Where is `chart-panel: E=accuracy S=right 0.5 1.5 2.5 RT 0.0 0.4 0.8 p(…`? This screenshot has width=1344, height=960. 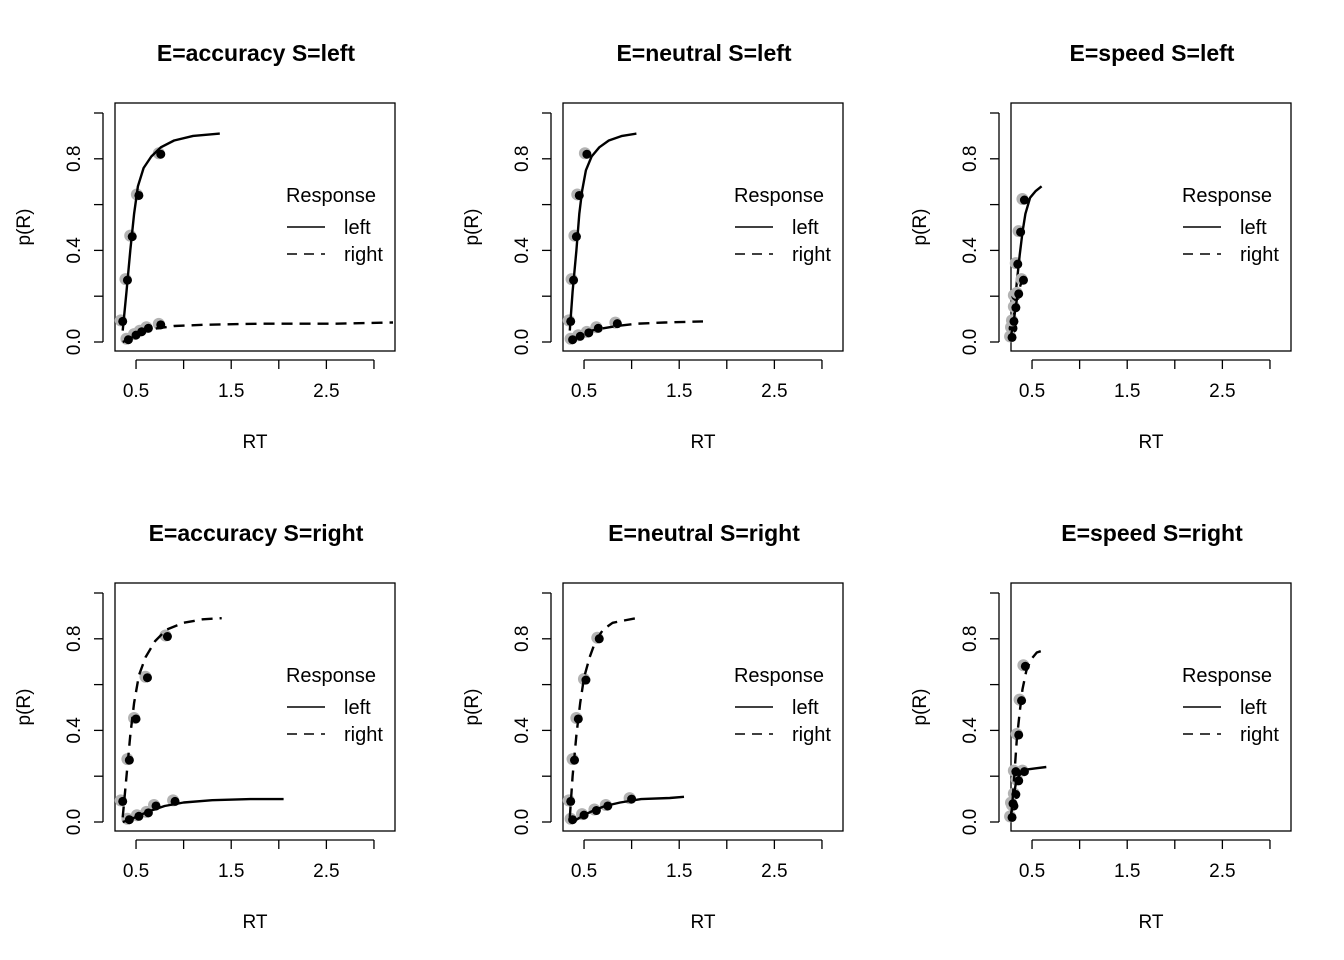
chart-panel: E=accuracy S=right 0.5 1.5 2.5 RT 0.0 0.4 0.8 p(… is located at coordinates (205, 726).